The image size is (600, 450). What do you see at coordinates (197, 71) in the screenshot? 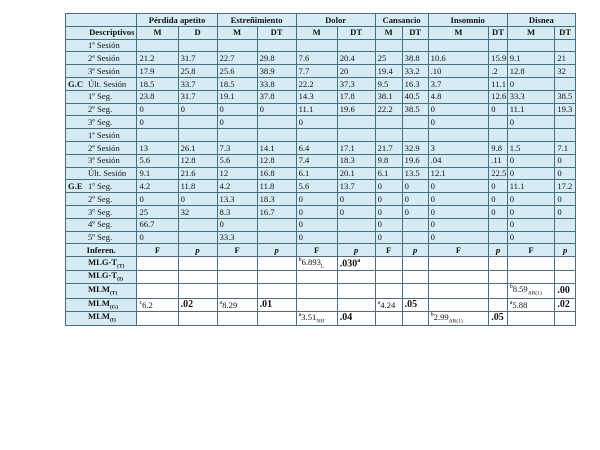
I see `table-cell: 25.8` at bounding box center [197, 71].